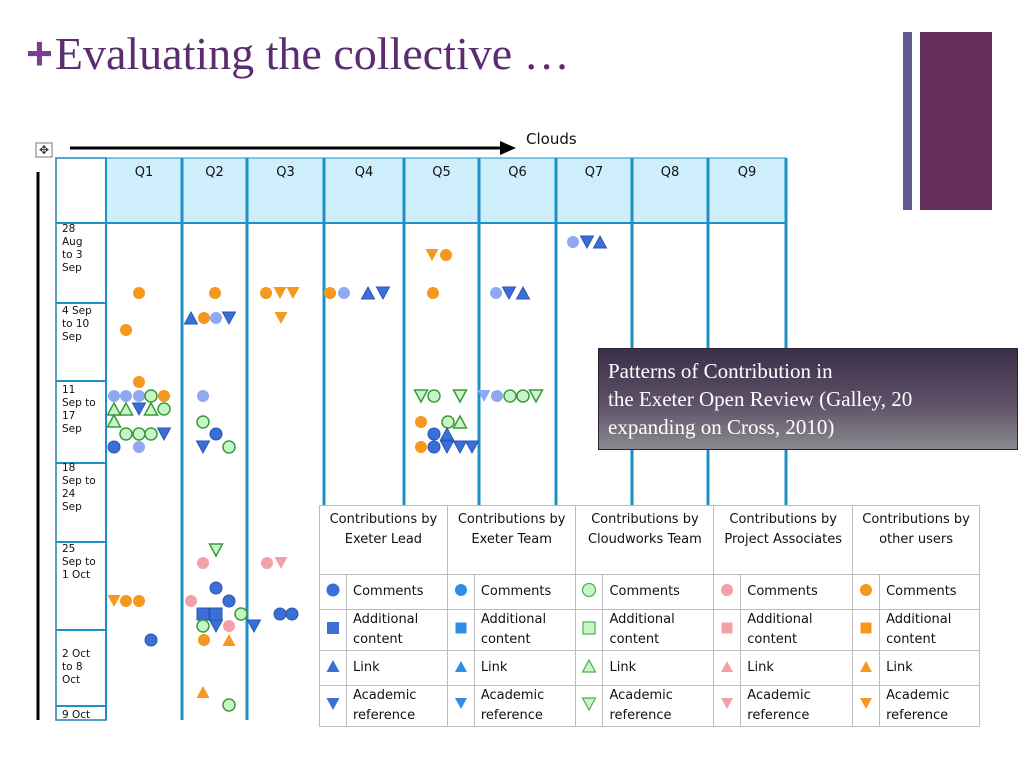  Describe the element at coordinates (79, 409) in the screenshot. I see `row-label: 11 Sep to 17 Sep` at that location.